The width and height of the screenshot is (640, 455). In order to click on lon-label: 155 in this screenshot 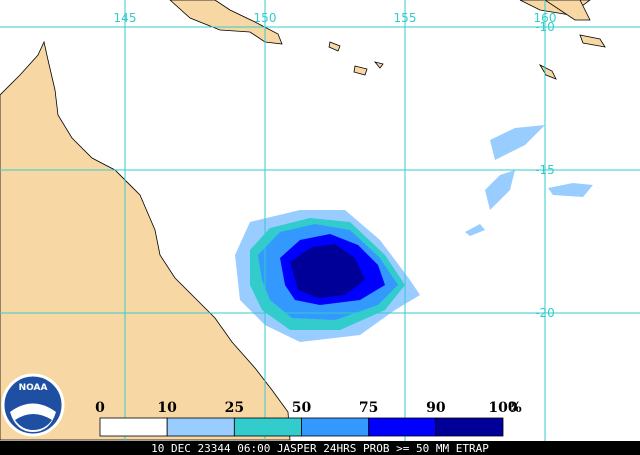, I will do `click(405, 18)`.